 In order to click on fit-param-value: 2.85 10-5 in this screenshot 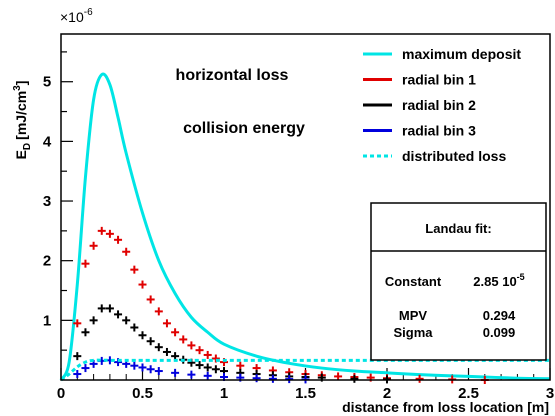, I will do `click(498, 280)`.